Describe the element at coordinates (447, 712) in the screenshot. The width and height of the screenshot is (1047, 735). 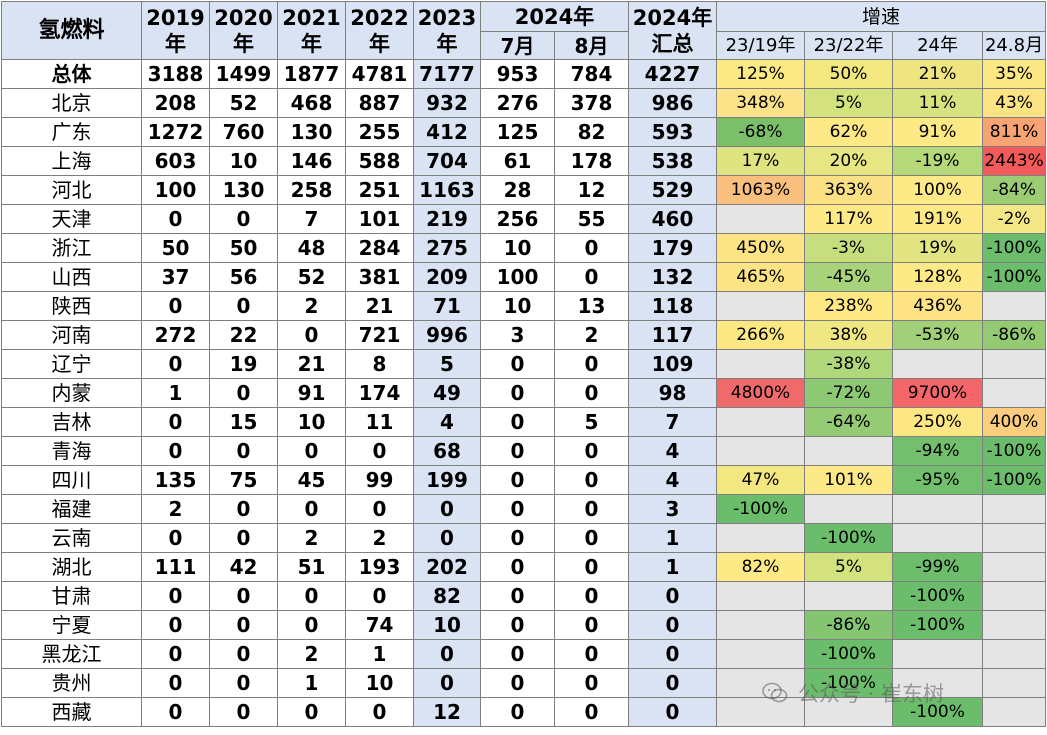
I see `value-cell-2023: 12` at that location.